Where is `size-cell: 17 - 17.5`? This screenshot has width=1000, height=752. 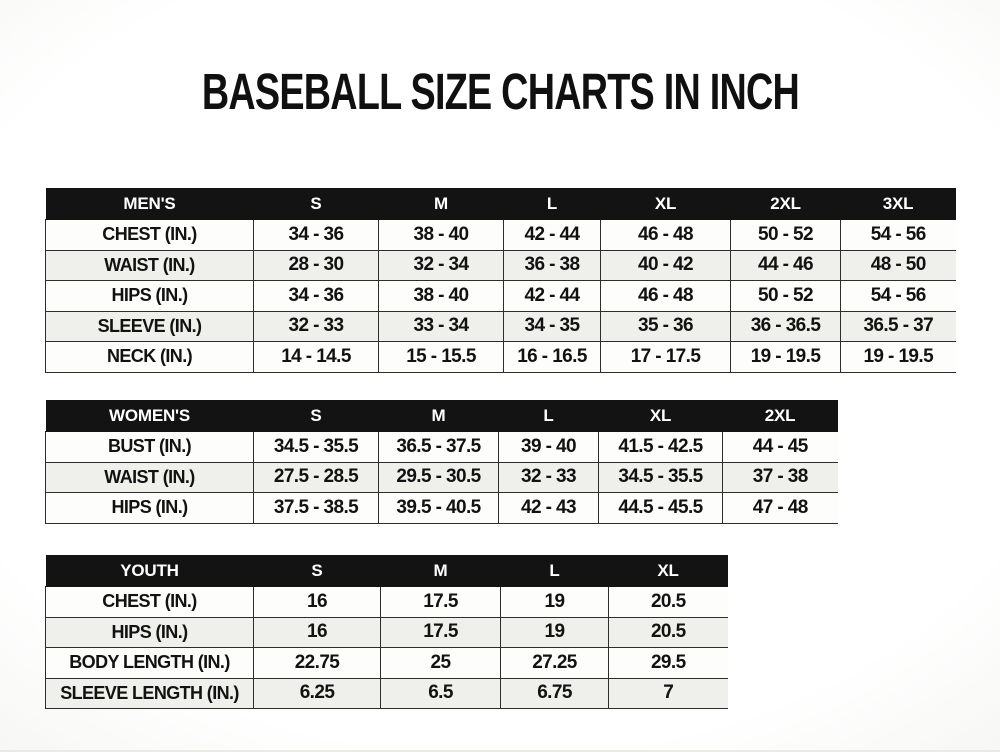 size-cell: 17 - 17.5 is located at coordinates (665, 357).